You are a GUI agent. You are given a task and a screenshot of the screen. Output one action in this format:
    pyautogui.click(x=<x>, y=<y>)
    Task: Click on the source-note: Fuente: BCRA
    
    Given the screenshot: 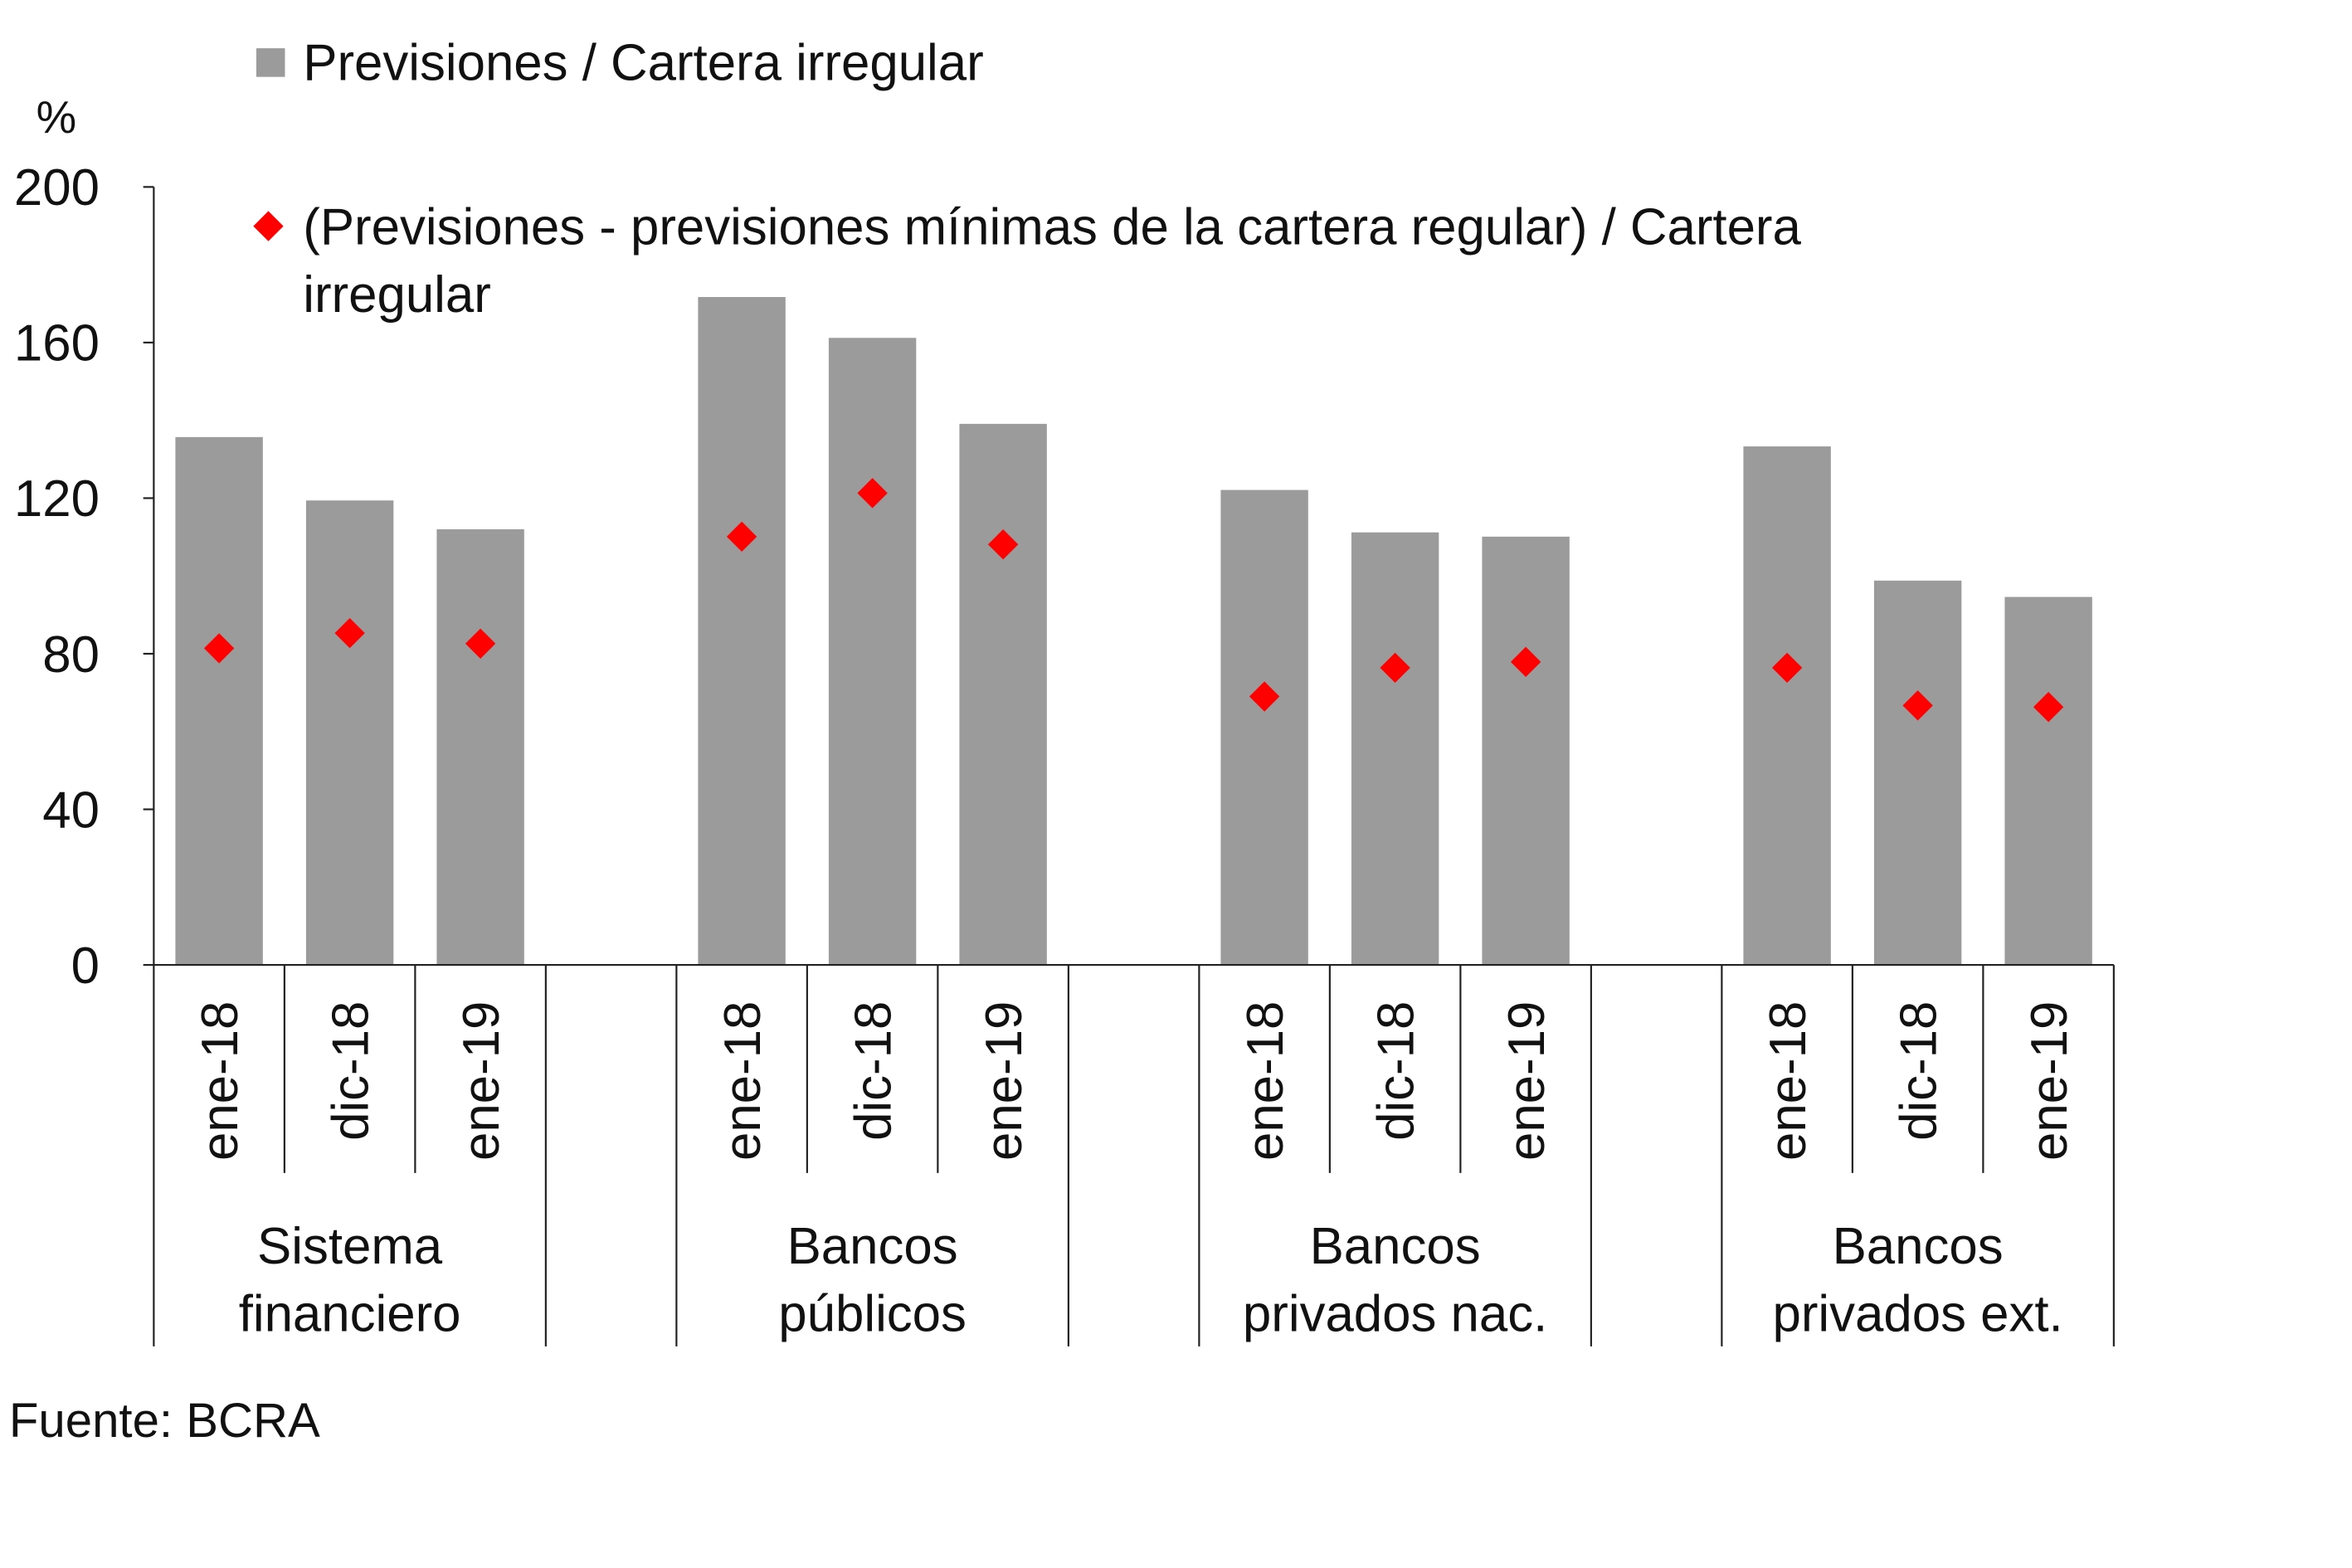 What is the action you would take?
    pyautogui.click(x=164, y=1421)
    